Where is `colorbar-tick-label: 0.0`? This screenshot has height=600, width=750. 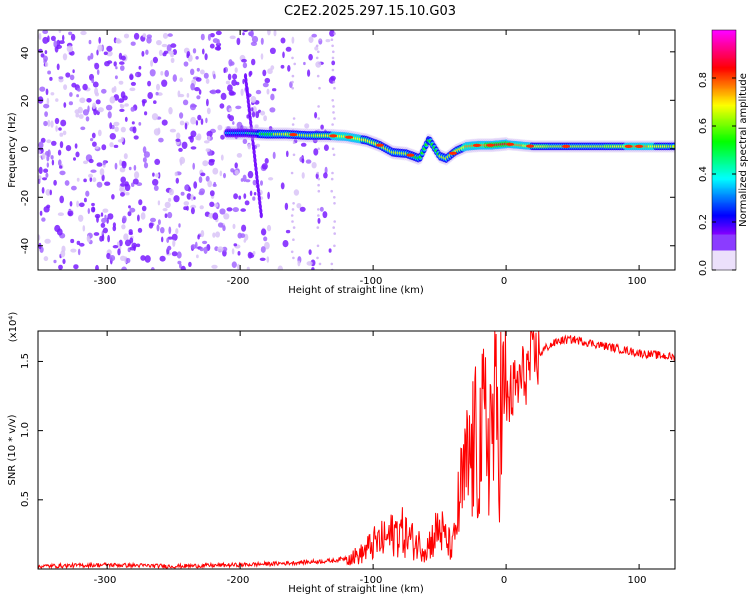 colorbar-tick-label: 0.0 is located at coordinates (703, 268).